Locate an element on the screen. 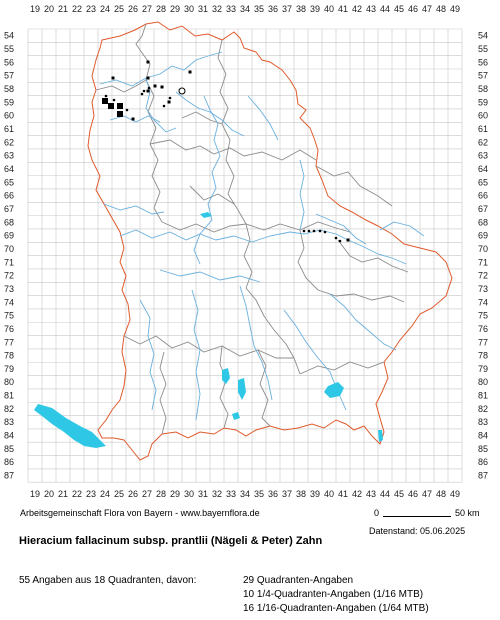 The height and width of the screenshot is (620, 500). column-label: 28 is located at coordinates (161, 9).